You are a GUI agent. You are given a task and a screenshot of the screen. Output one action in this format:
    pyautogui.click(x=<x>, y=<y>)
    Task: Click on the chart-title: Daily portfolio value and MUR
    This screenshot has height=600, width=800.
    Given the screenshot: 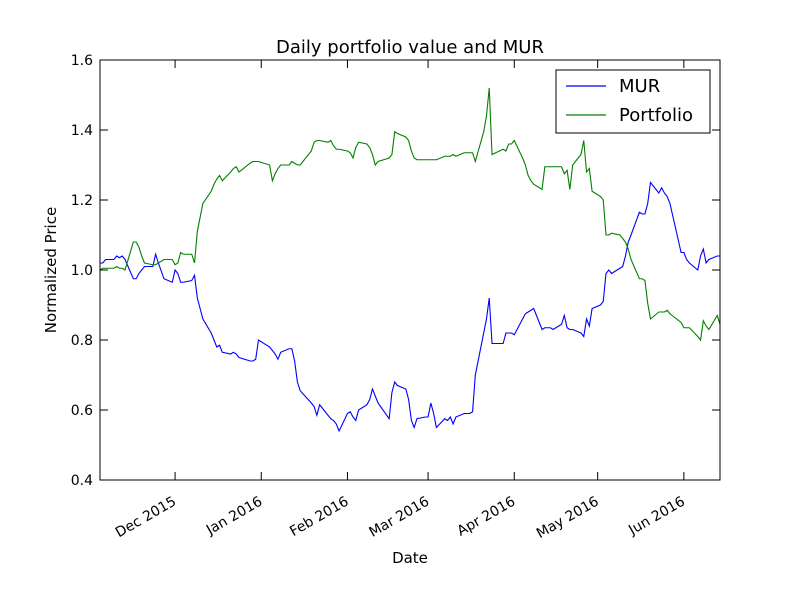 What is the action you would take?
    pyautogui.click(x=410, y=47)
    